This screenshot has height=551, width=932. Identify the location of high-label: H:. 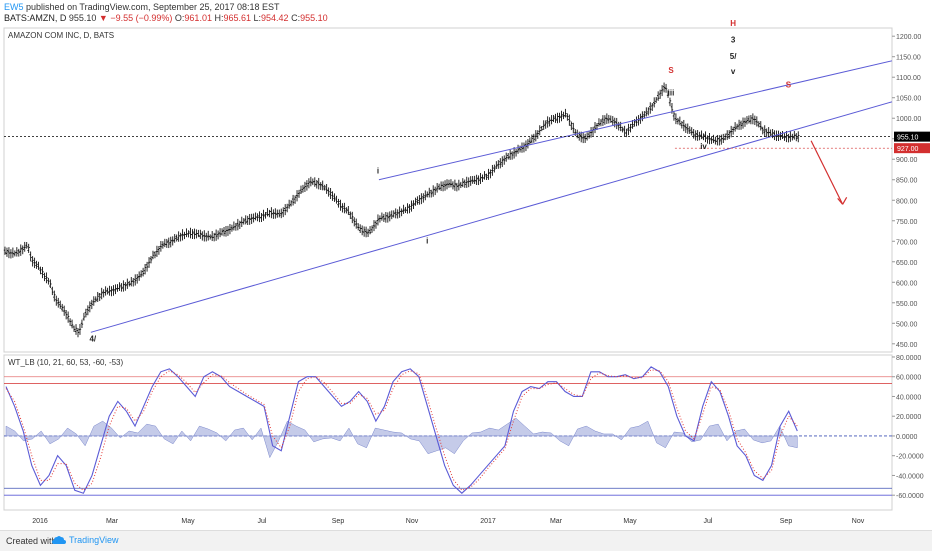
(219, 18).